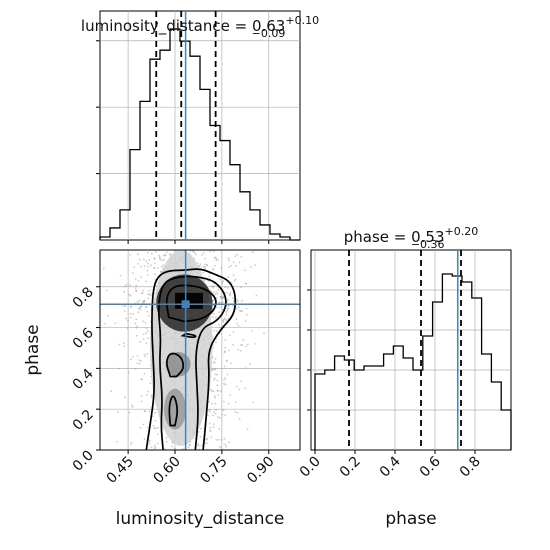 This screenshot has height=550, width=550. I want to click on phase-ytick-label-3: 0.6, so click(83, 338).